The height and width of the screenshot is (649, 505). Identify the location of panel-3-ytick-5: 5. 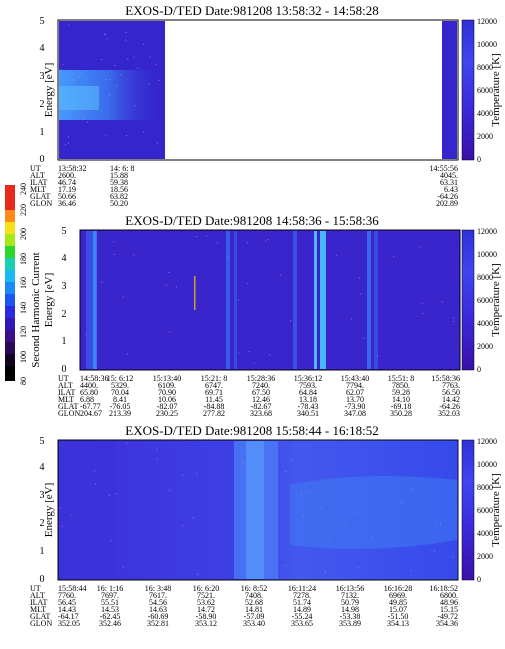
(42, 441).